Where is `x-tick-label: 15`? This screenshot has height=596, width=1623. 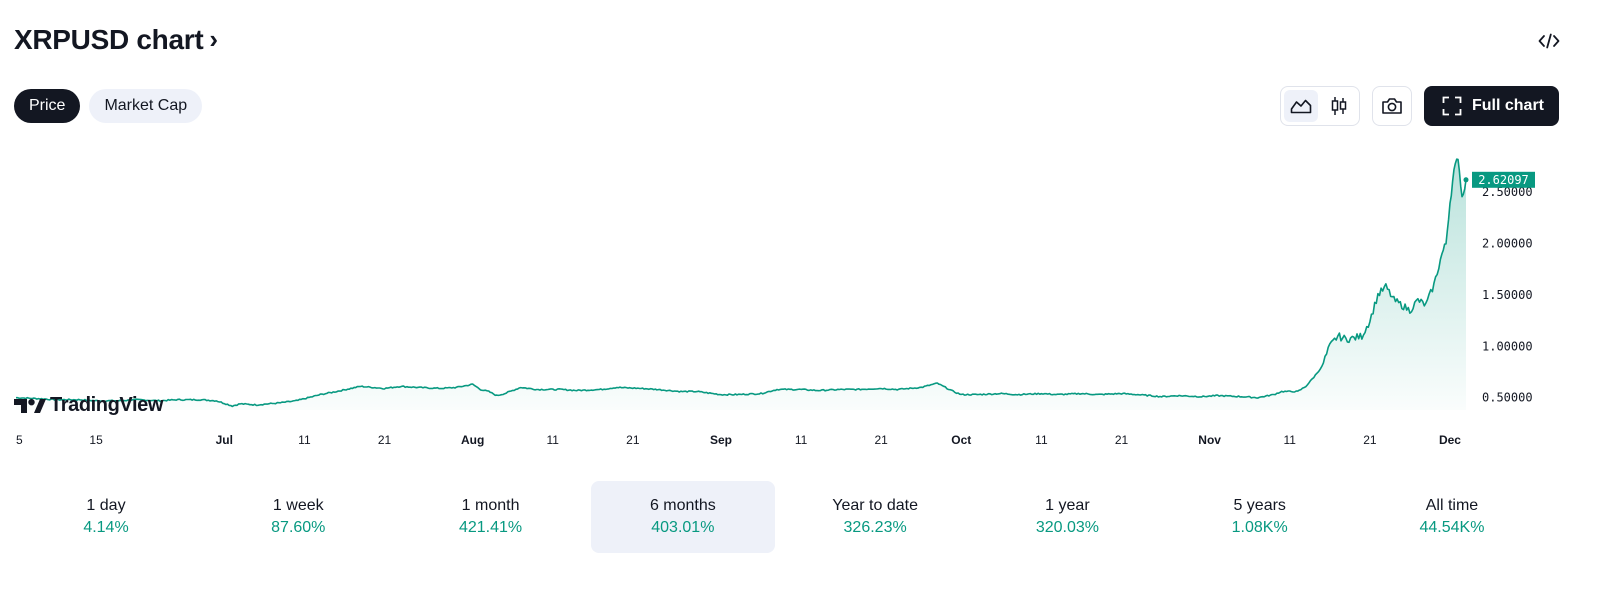
x-tick-label: 15 is located at coordinates (96, 440).